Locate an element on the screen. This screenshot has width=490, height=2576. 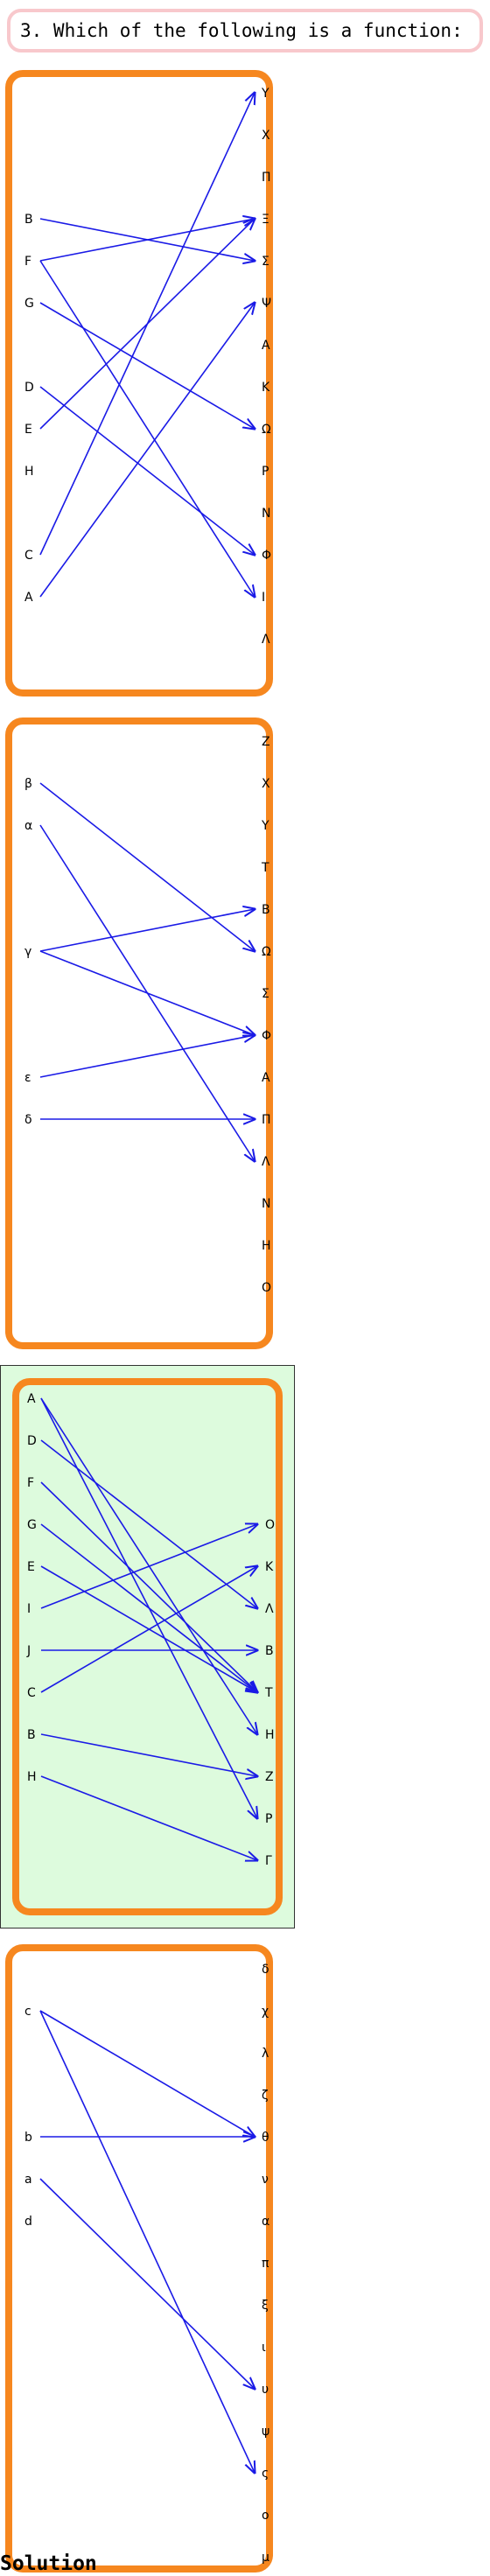
question-box: 3. Which of the following is a function: is located at coordinates (245, 30).